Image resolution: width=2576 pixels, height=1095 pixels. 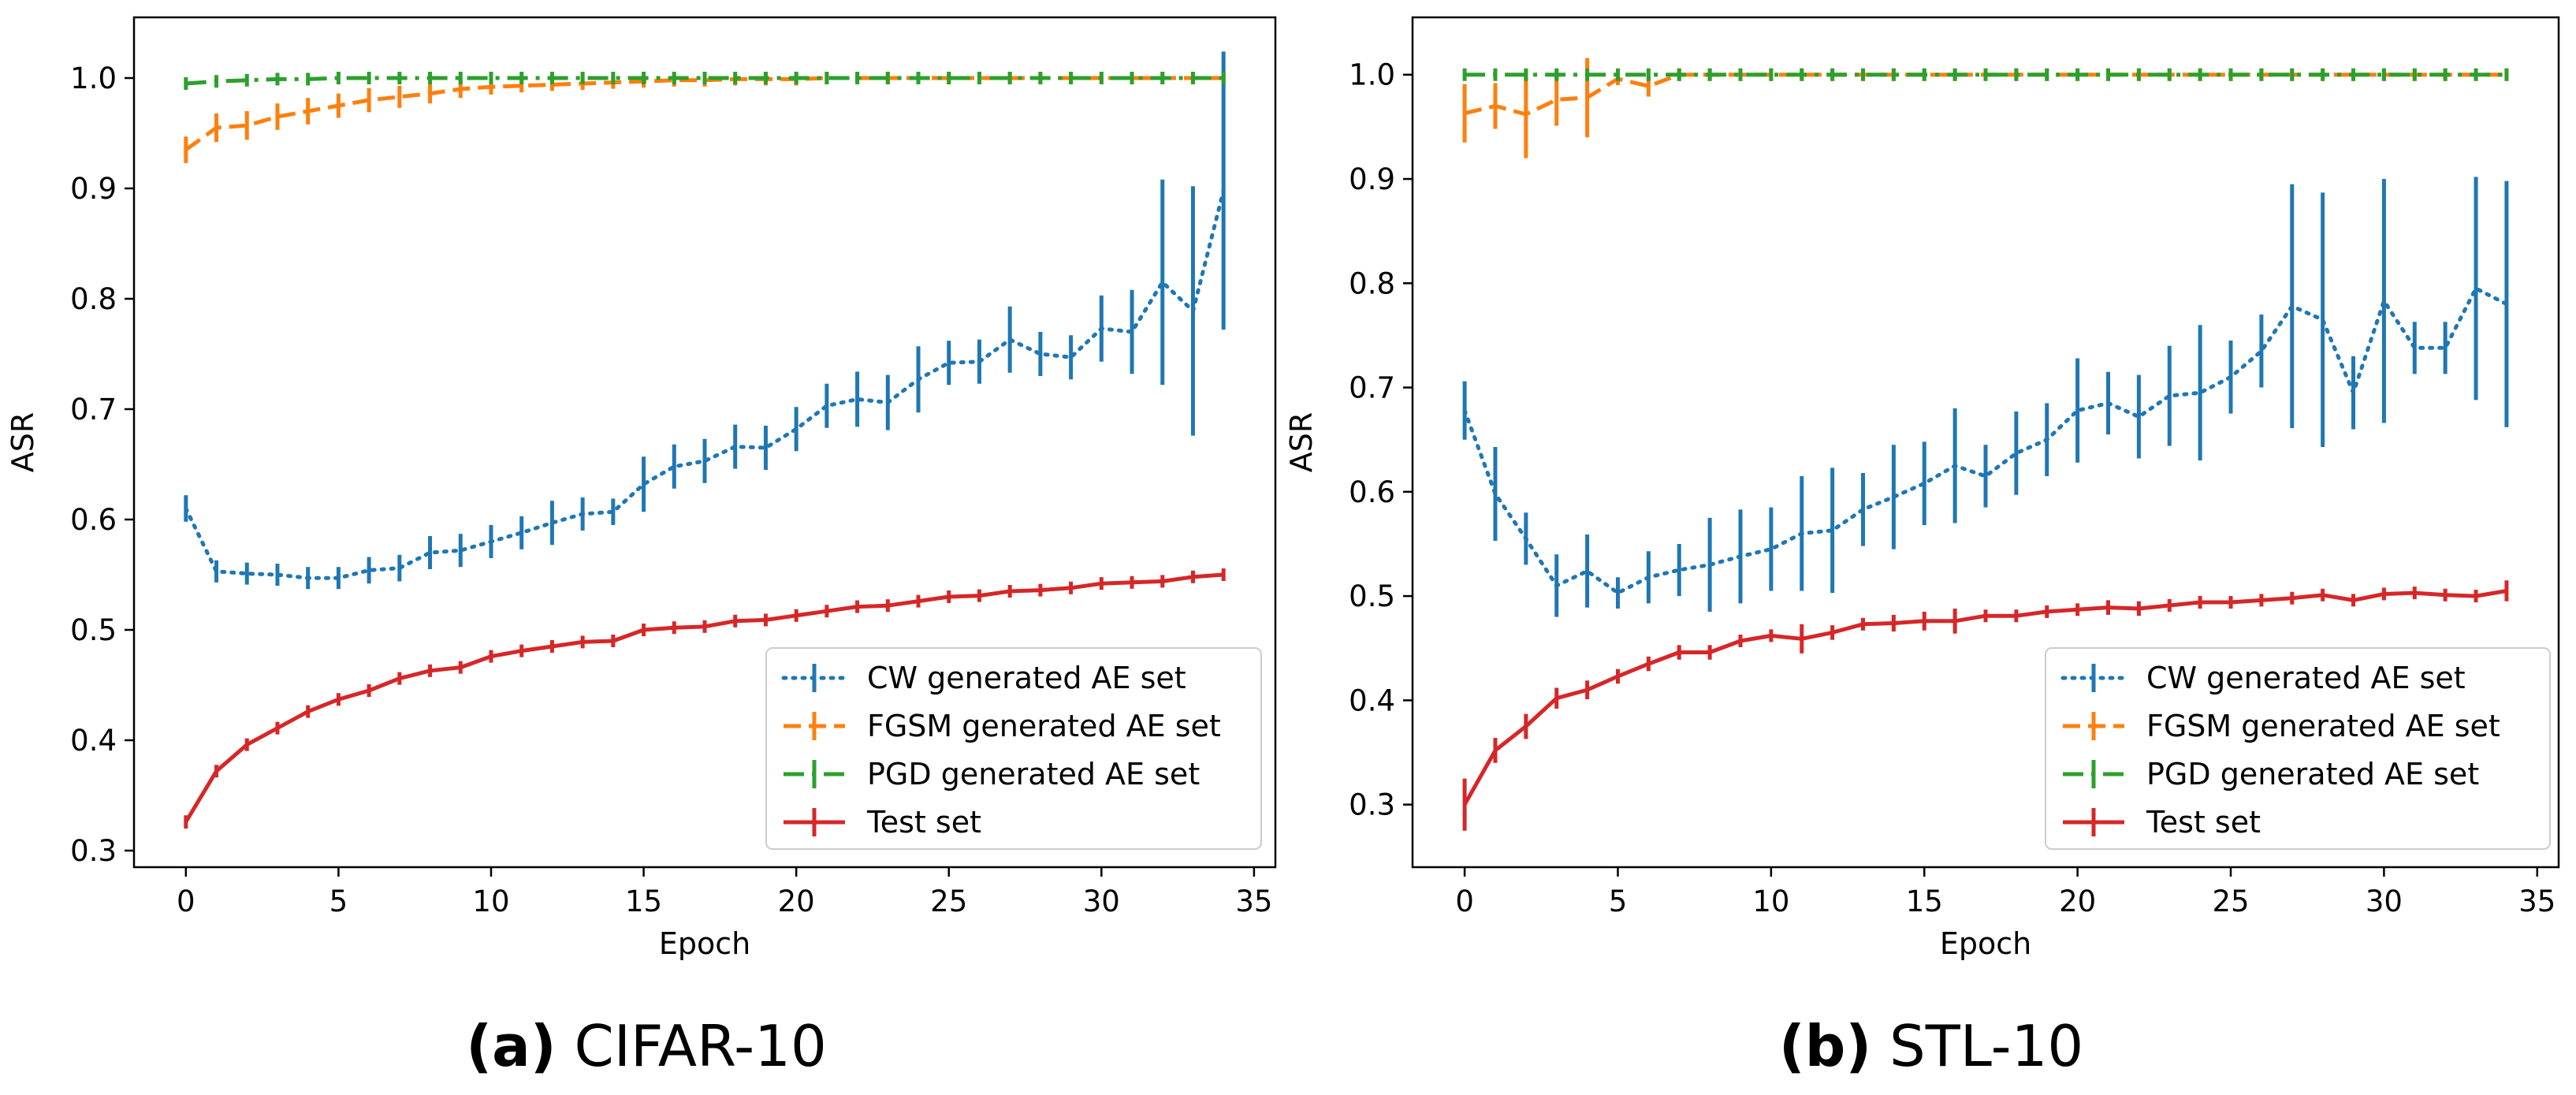 I want to click on panel-caption: (b) STL-10, so click(x=1931, y=1046).